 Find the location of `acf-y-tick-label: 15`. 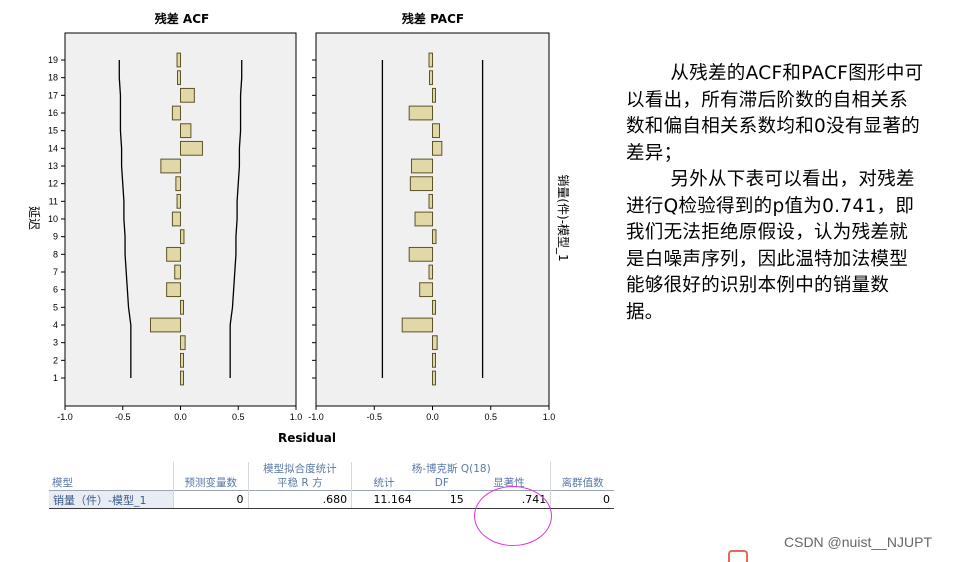

acf-y-tick-label: 15 is located at coordinates (53, 131).